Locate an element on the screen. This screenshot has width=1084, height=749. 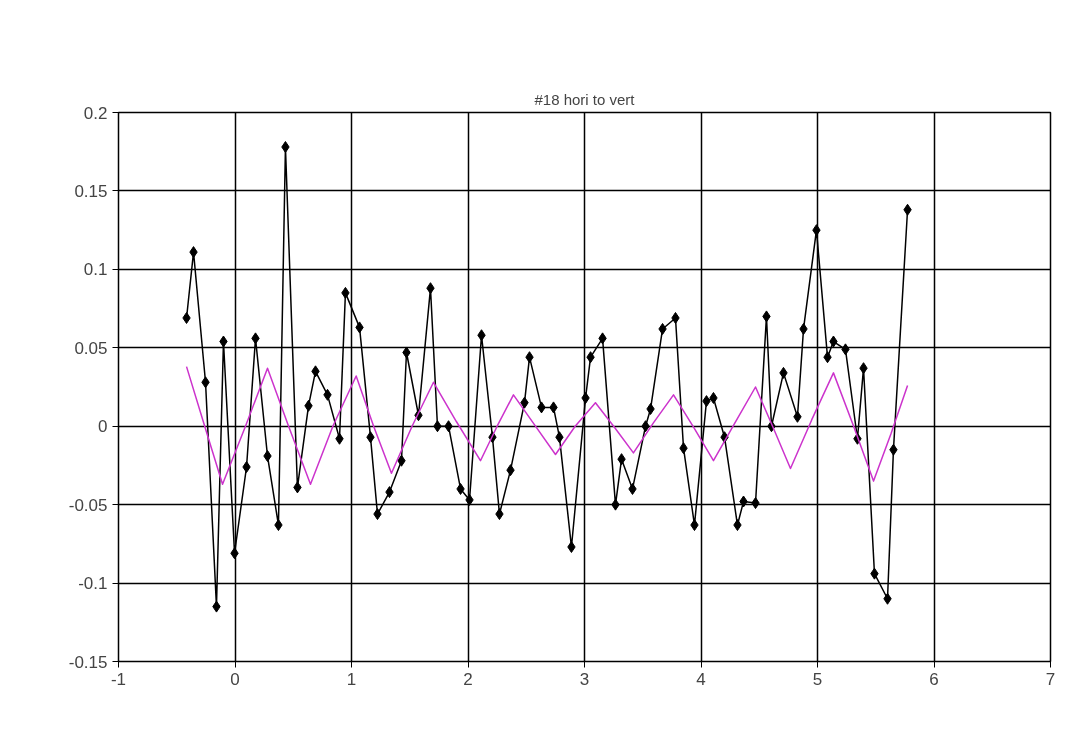
x-tick-label: 0 is located at coordinates (235, 679).